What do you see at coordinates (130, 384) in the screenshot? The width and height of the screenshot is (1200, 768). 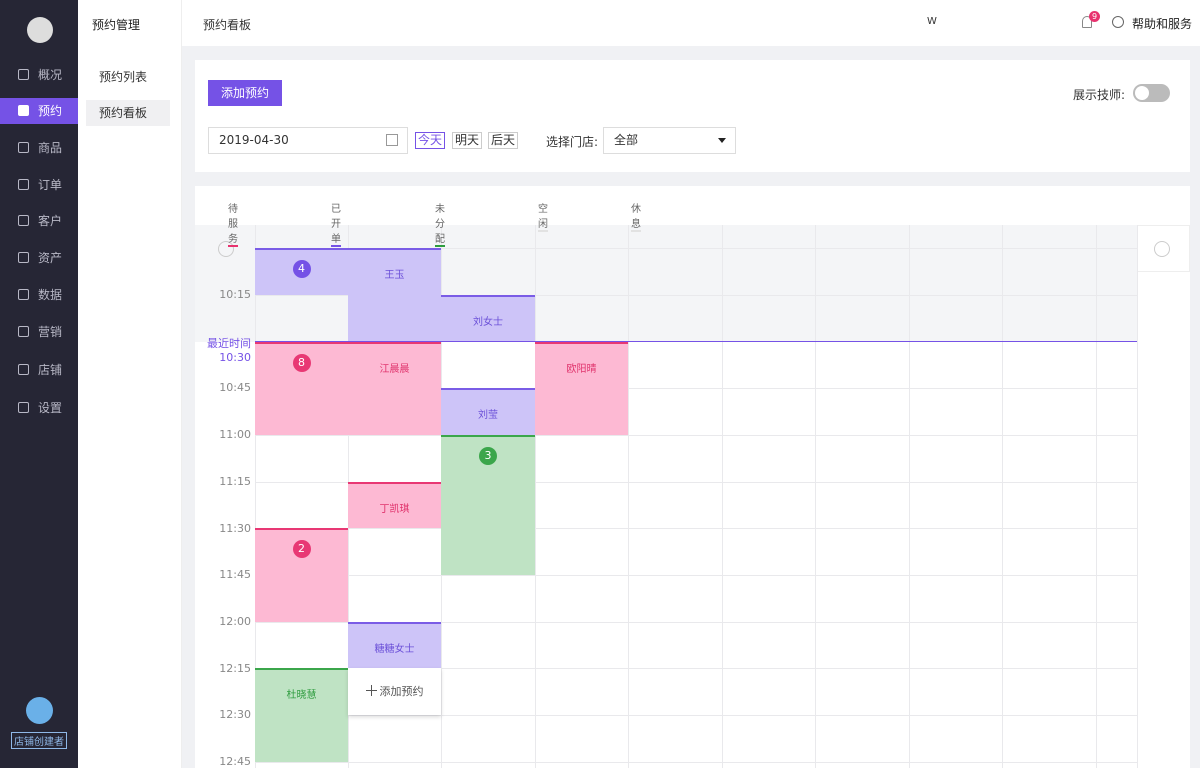 I see `submenu: 预约管理 预约列表 预约看板` at bounding box center [130, 384].